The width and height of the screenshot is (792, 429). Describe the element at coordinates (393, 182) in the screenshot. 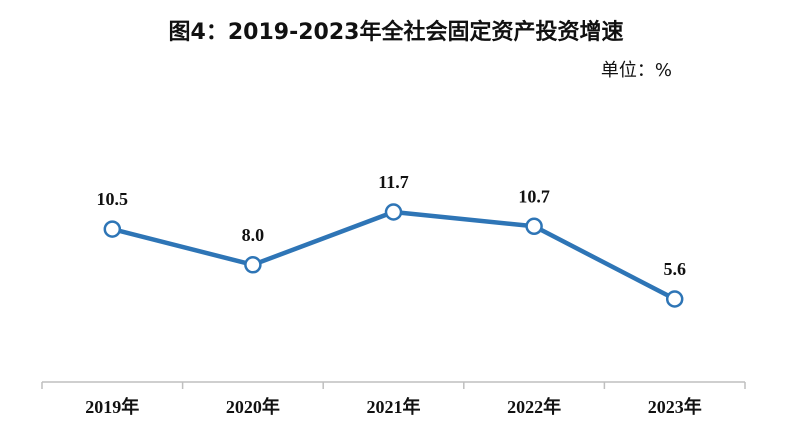

I see `data-label: 11.7` at that location.